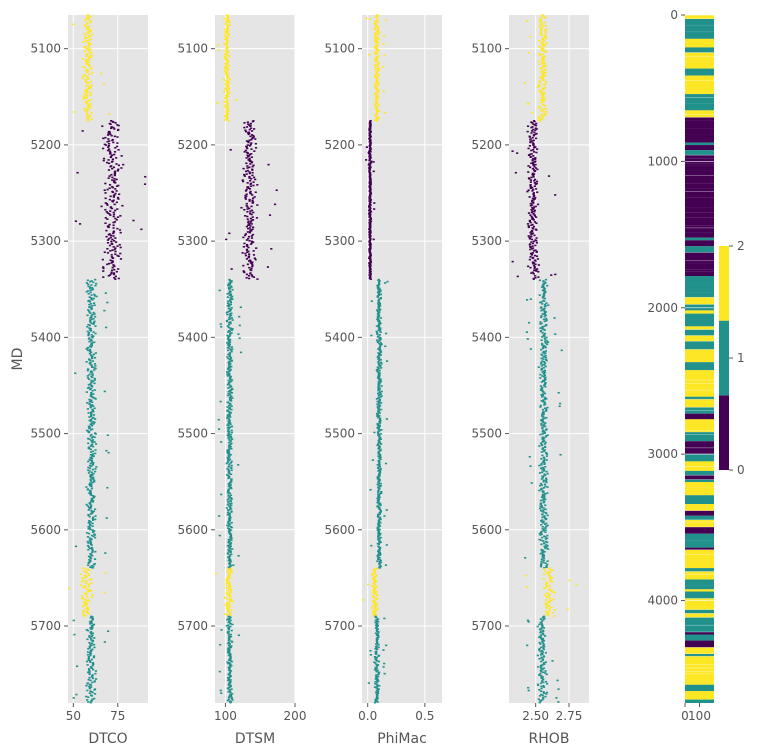 The width and height of the screenshot is (757, 756). I want to click on y-tick-label: 5100, so click(339, 49).